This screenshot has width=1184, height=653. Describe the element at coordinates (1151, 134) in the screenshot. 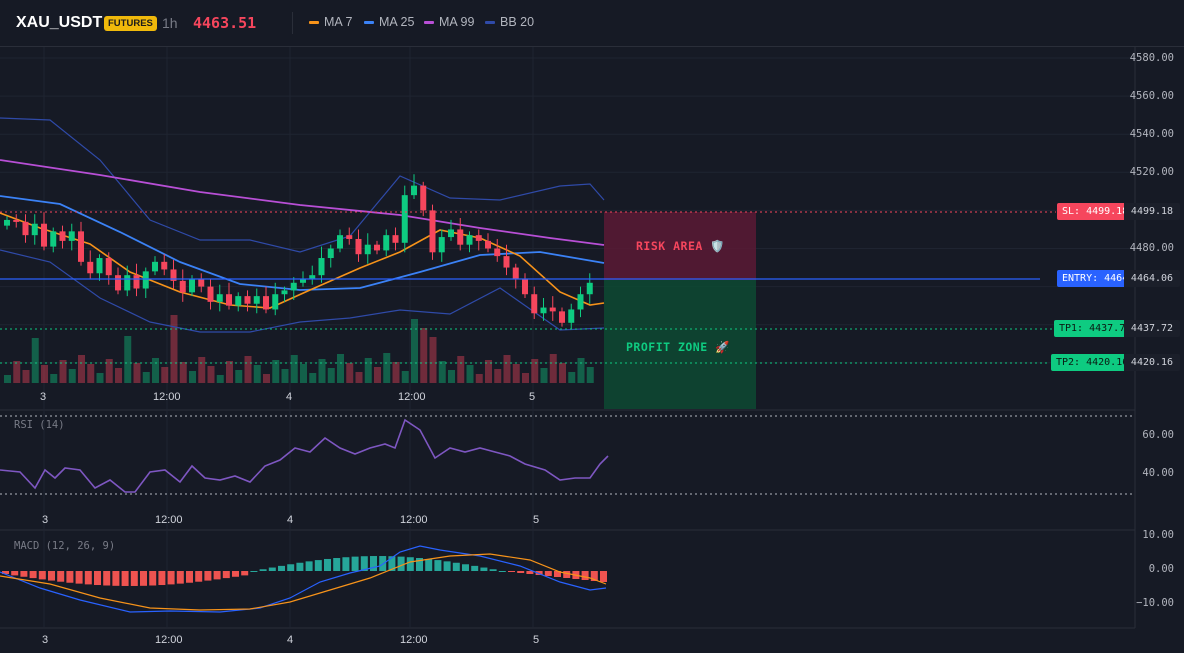

I see `price-tick: 4540.00` at that location.